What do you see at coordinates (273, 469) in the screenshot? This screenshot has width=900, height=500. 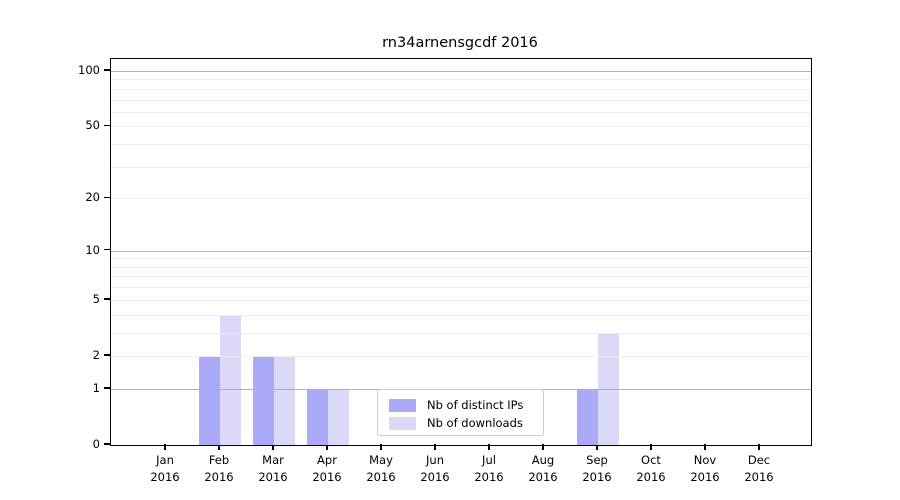 I see `x-tick-label: Mar 2016` at bounding box center [273, 469].